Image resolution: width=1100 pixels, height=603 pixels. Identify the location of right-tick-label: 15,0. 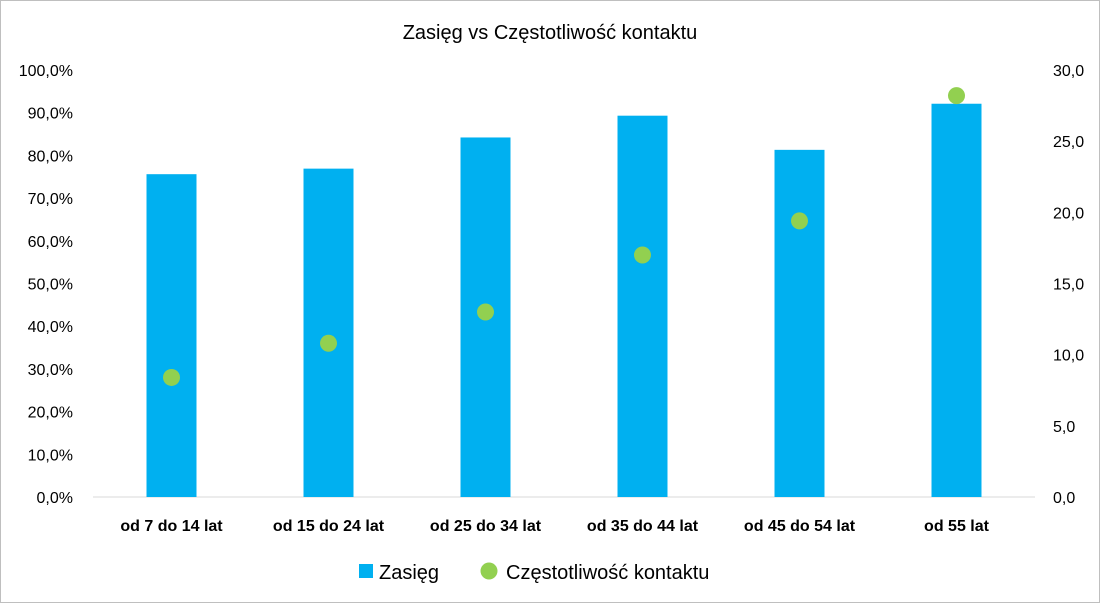
(1068, 285).